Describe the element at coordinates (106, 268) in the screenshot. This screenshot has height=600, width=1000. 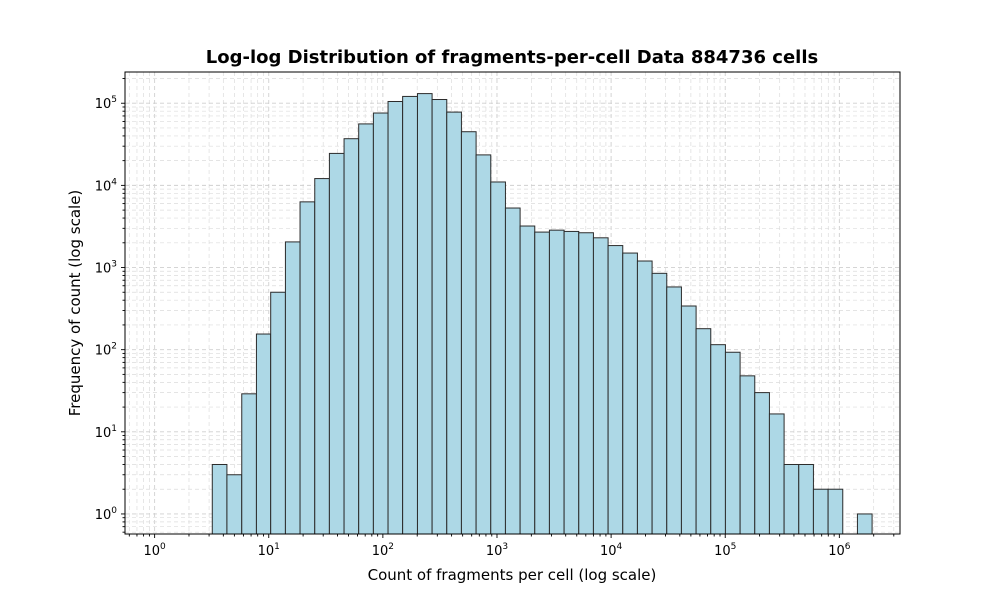
I see `y-tick-label: 10³` at that location.